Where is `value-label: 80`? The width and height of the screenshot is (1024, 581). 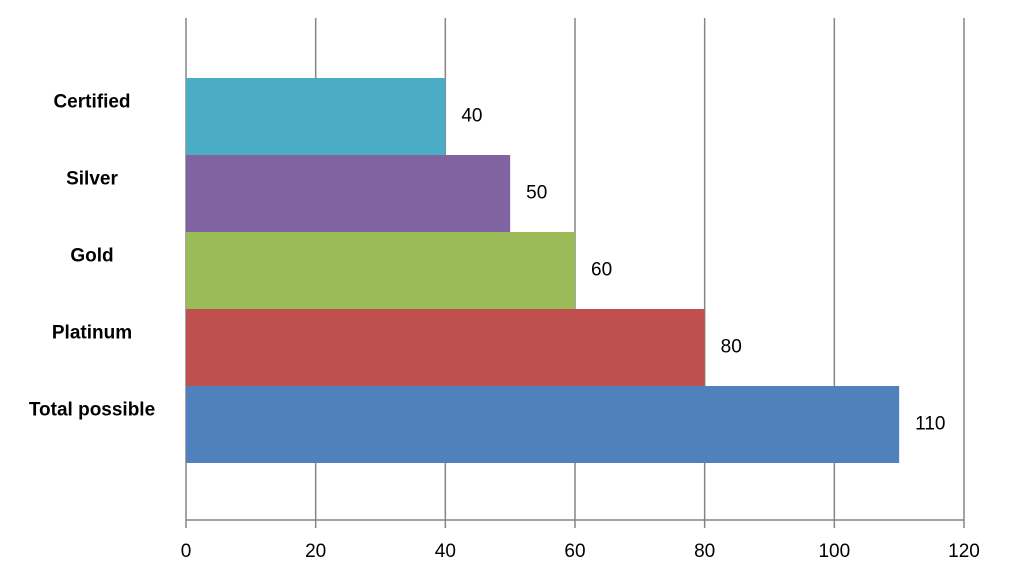 value-label: 80 is located at coordinates (731, 347).